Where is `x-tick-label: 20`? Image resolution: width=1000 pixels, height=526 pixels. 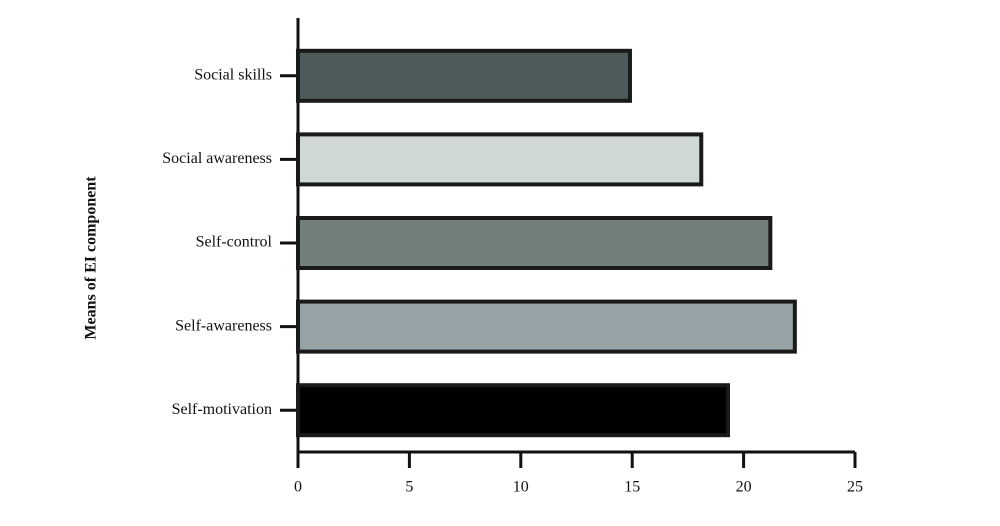
x-tick-label: 20 is located at coordinates (744, 487).